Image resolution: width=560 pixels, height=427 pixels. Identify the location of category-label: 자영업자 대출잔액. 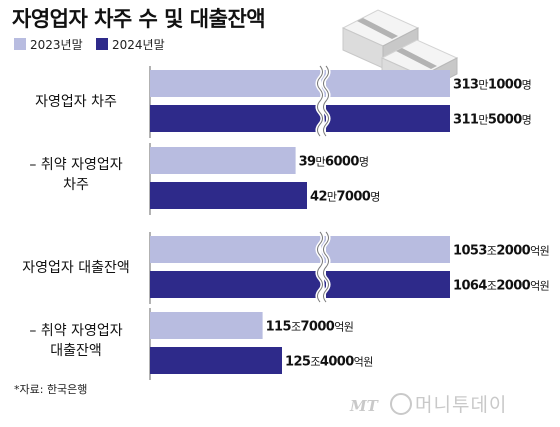
(76, 268).